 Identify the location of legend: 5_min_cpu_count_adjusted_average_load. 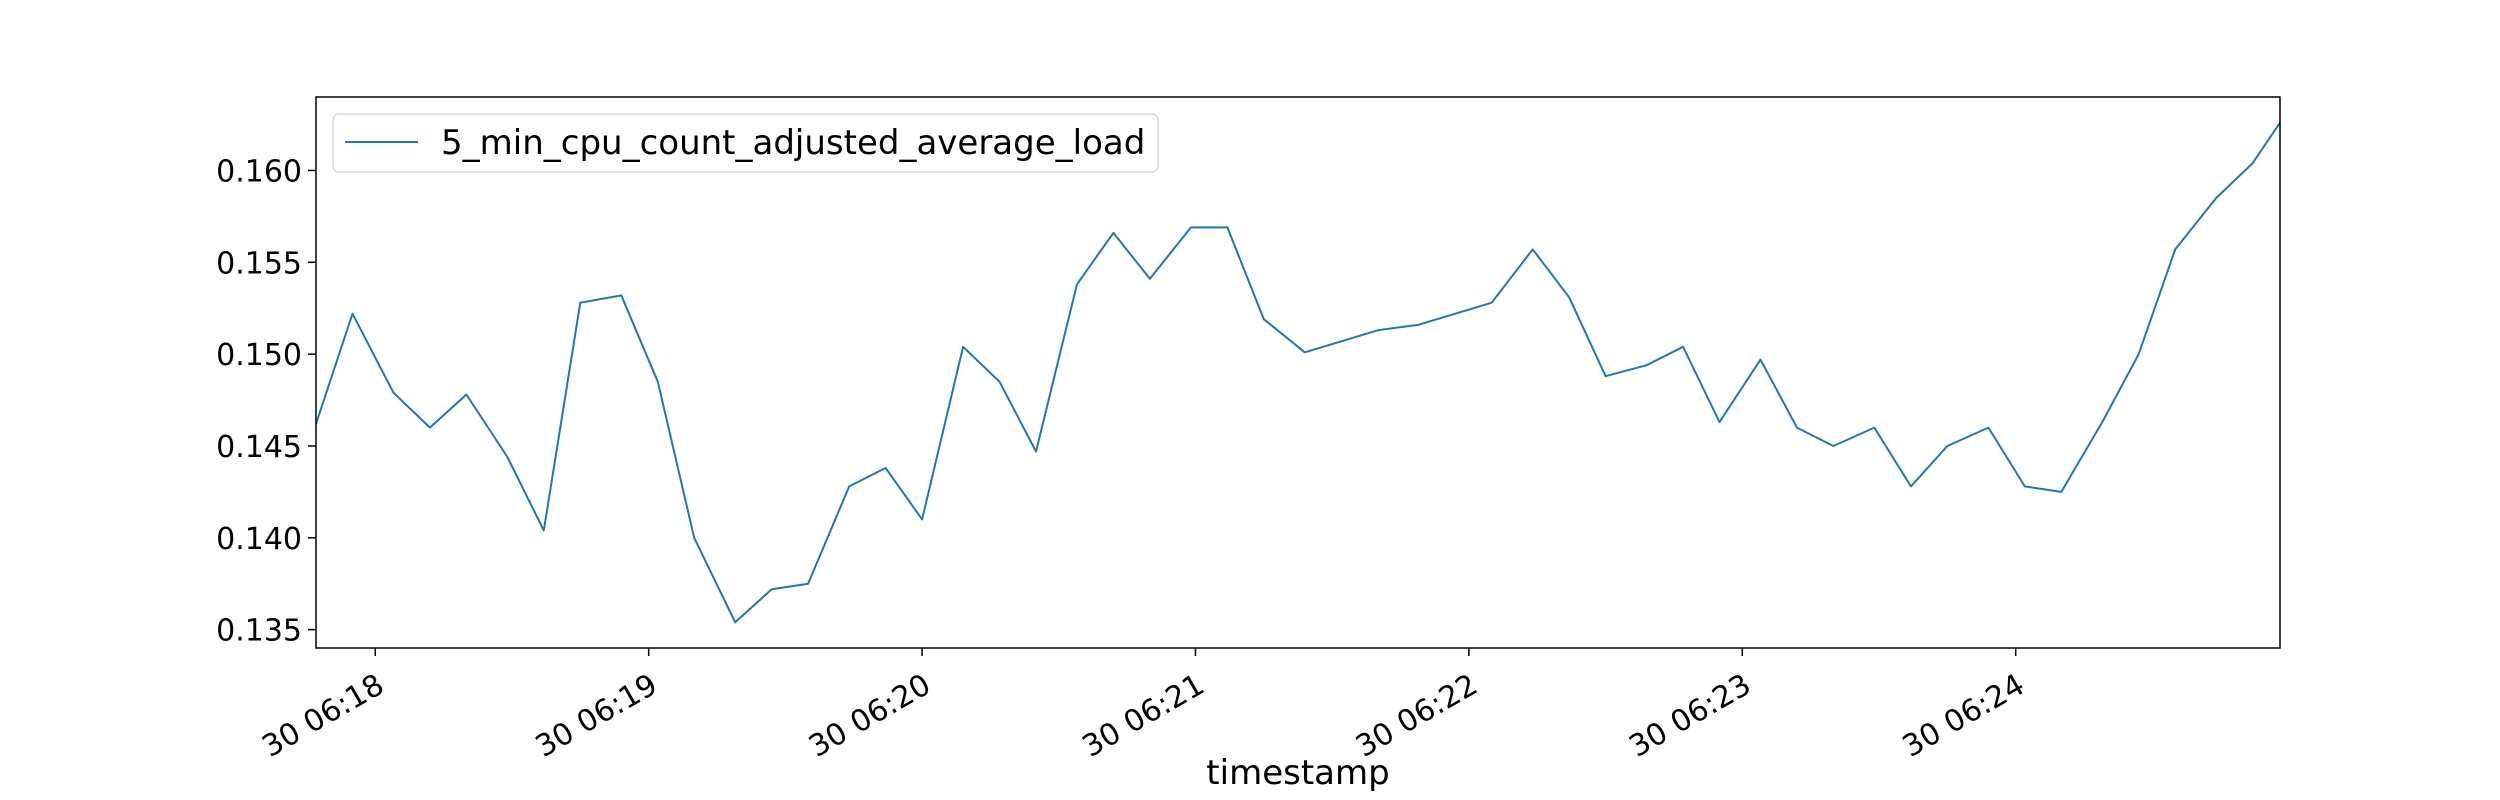
(745, 143).